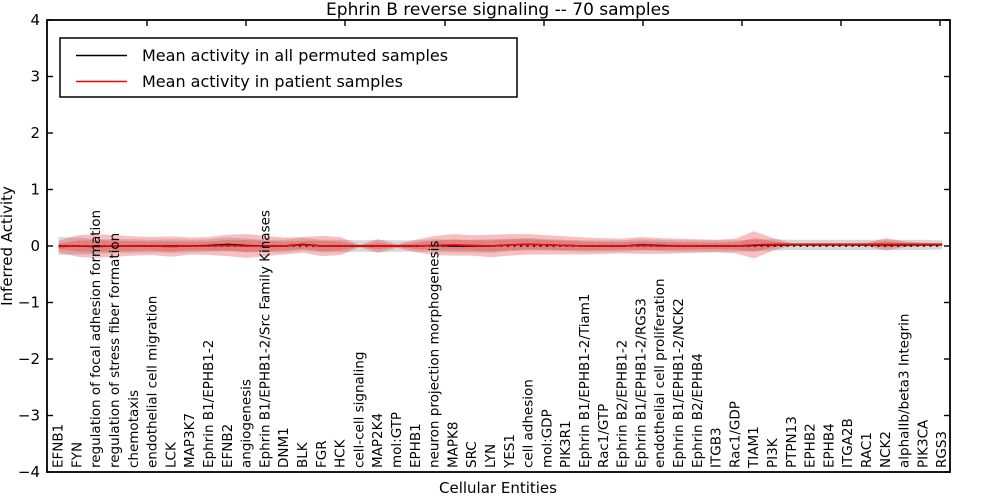  What do you see at coordinates (498, 10) in the screenshot?
I see `chart-title: Ephrin B reverse signaling -- 70 samples` at bounding box center [498, 10].